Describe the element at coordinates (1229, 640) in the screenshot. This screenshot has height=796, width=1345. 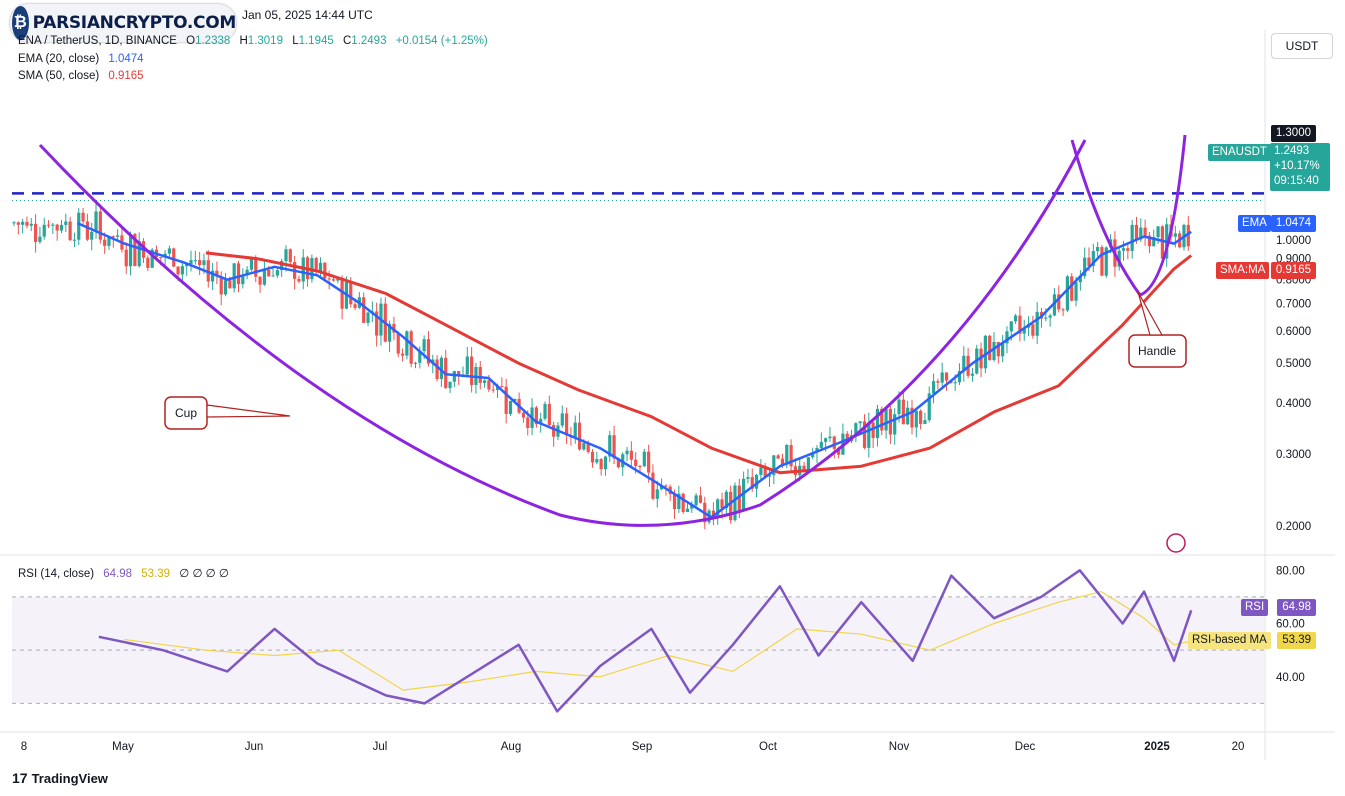
I see `rsi-ma-tag: RSI-based MA` at that location.